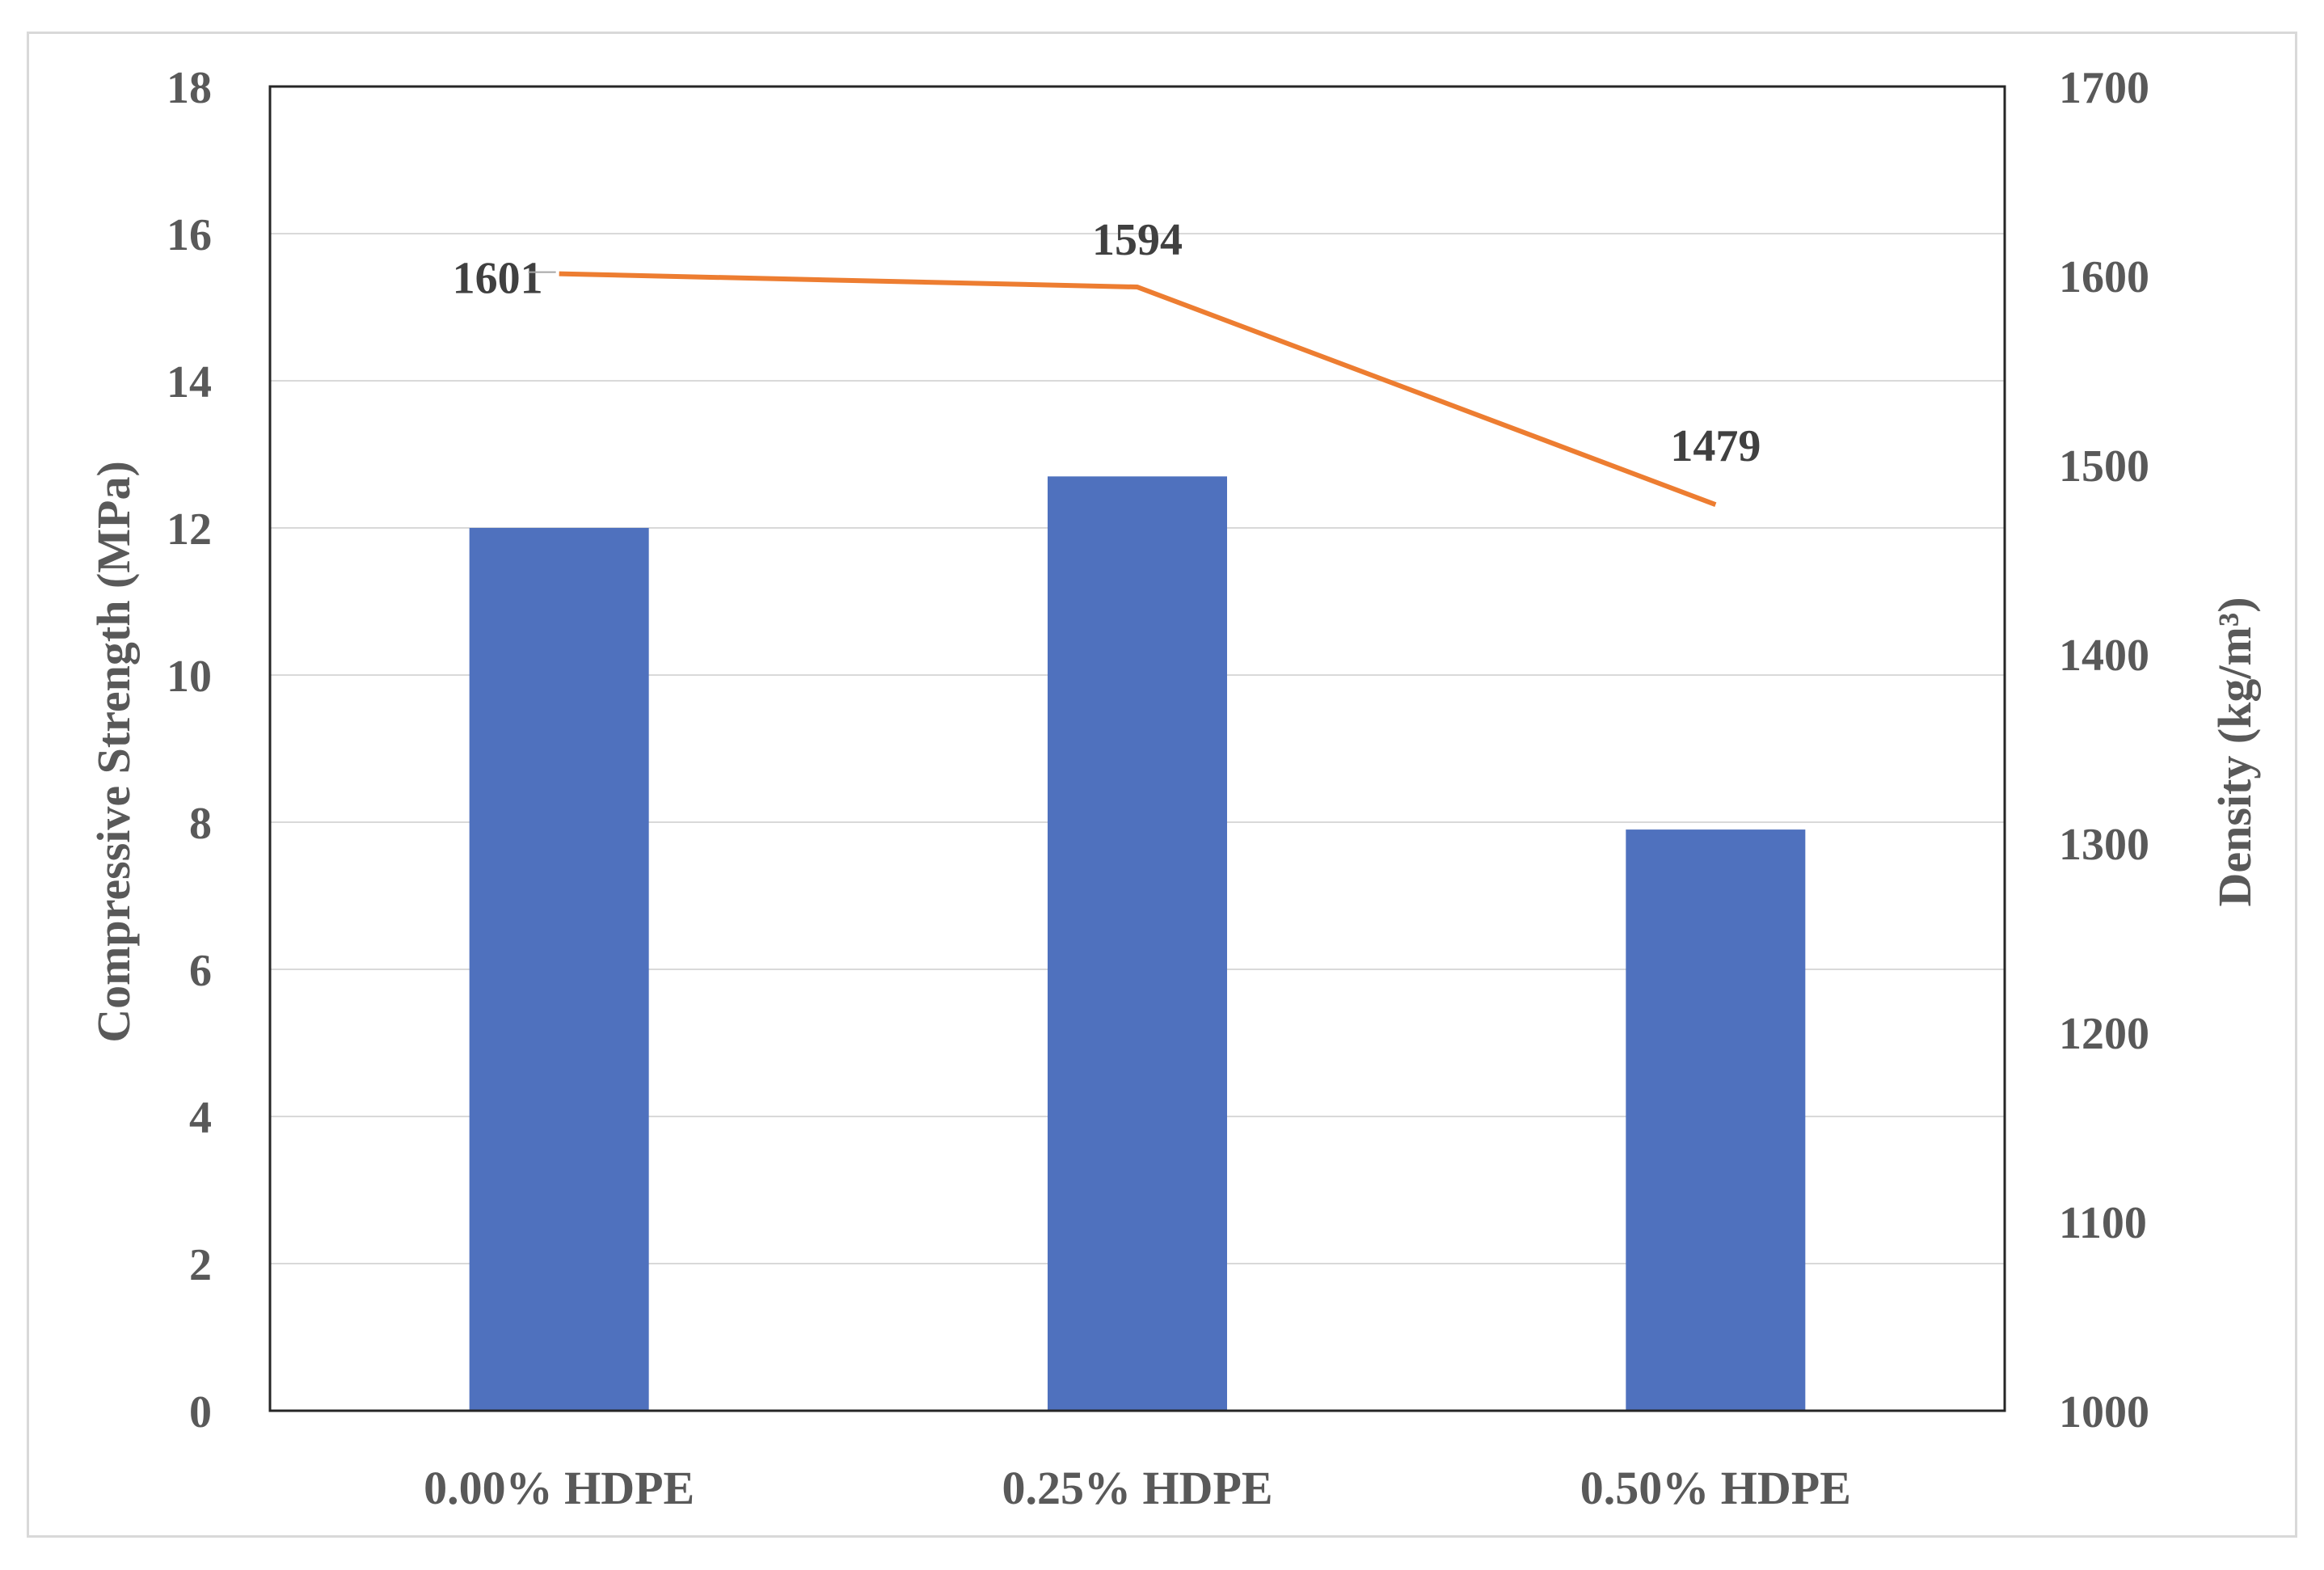 The image size is (2324, 1570). What do you see at coordinates (200, 1118) in the screenshot?
I see `y-tick-label: 4` at bounding box center [200, 1118].